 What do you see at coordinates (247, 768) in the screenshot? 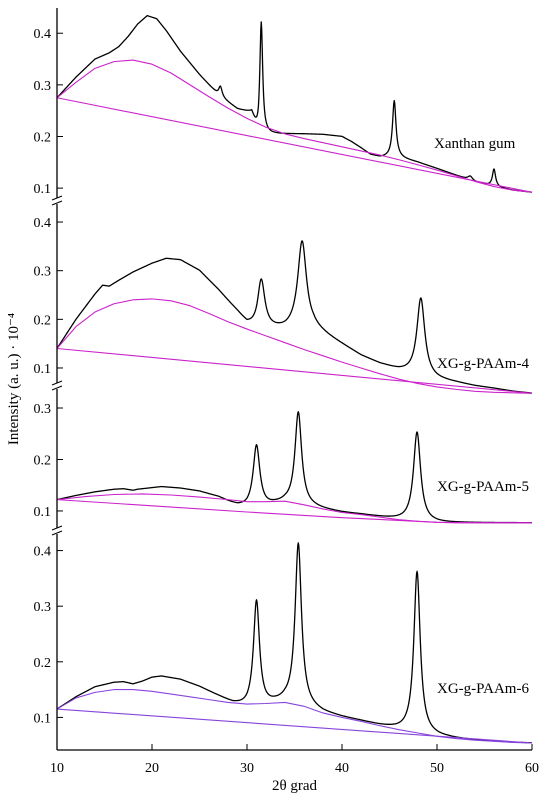
I see `x-tick-label: 30` at bounding box center [247, 768].